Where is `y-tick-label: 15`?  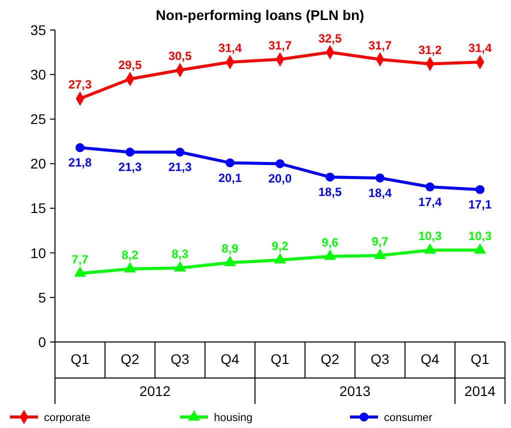
y-tick-label: 15 is located at coordinates (38, 208).